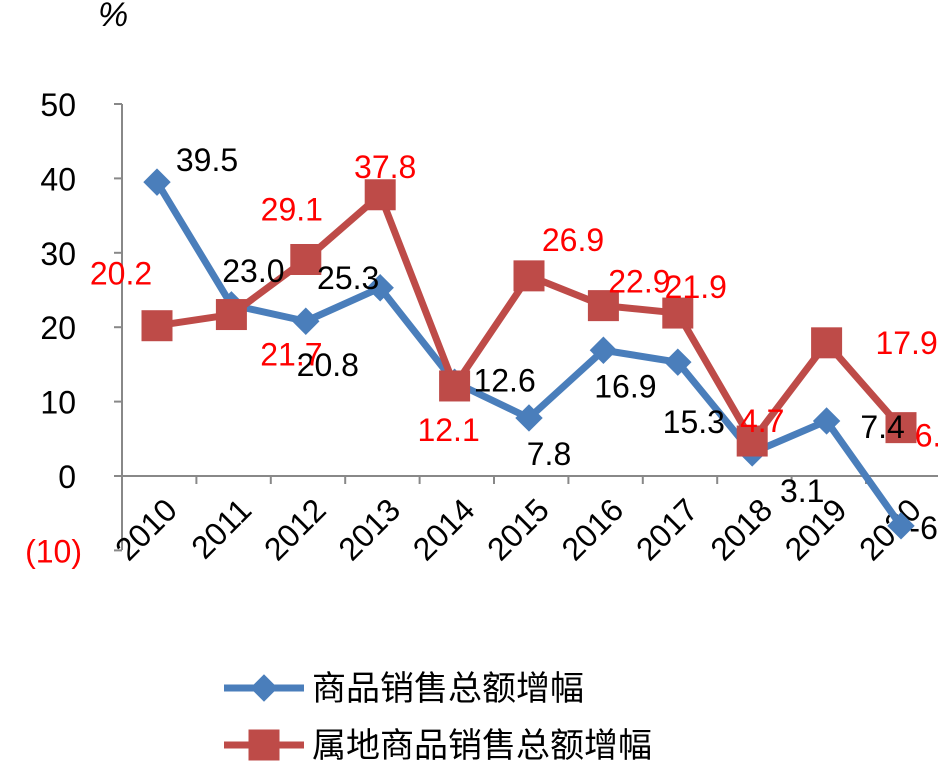 The image size is (938, 776). What do you see at coordinates (444, 529) in the screenshot?
I see `x-tick-label: 2014` at bounding box center [444, 529].